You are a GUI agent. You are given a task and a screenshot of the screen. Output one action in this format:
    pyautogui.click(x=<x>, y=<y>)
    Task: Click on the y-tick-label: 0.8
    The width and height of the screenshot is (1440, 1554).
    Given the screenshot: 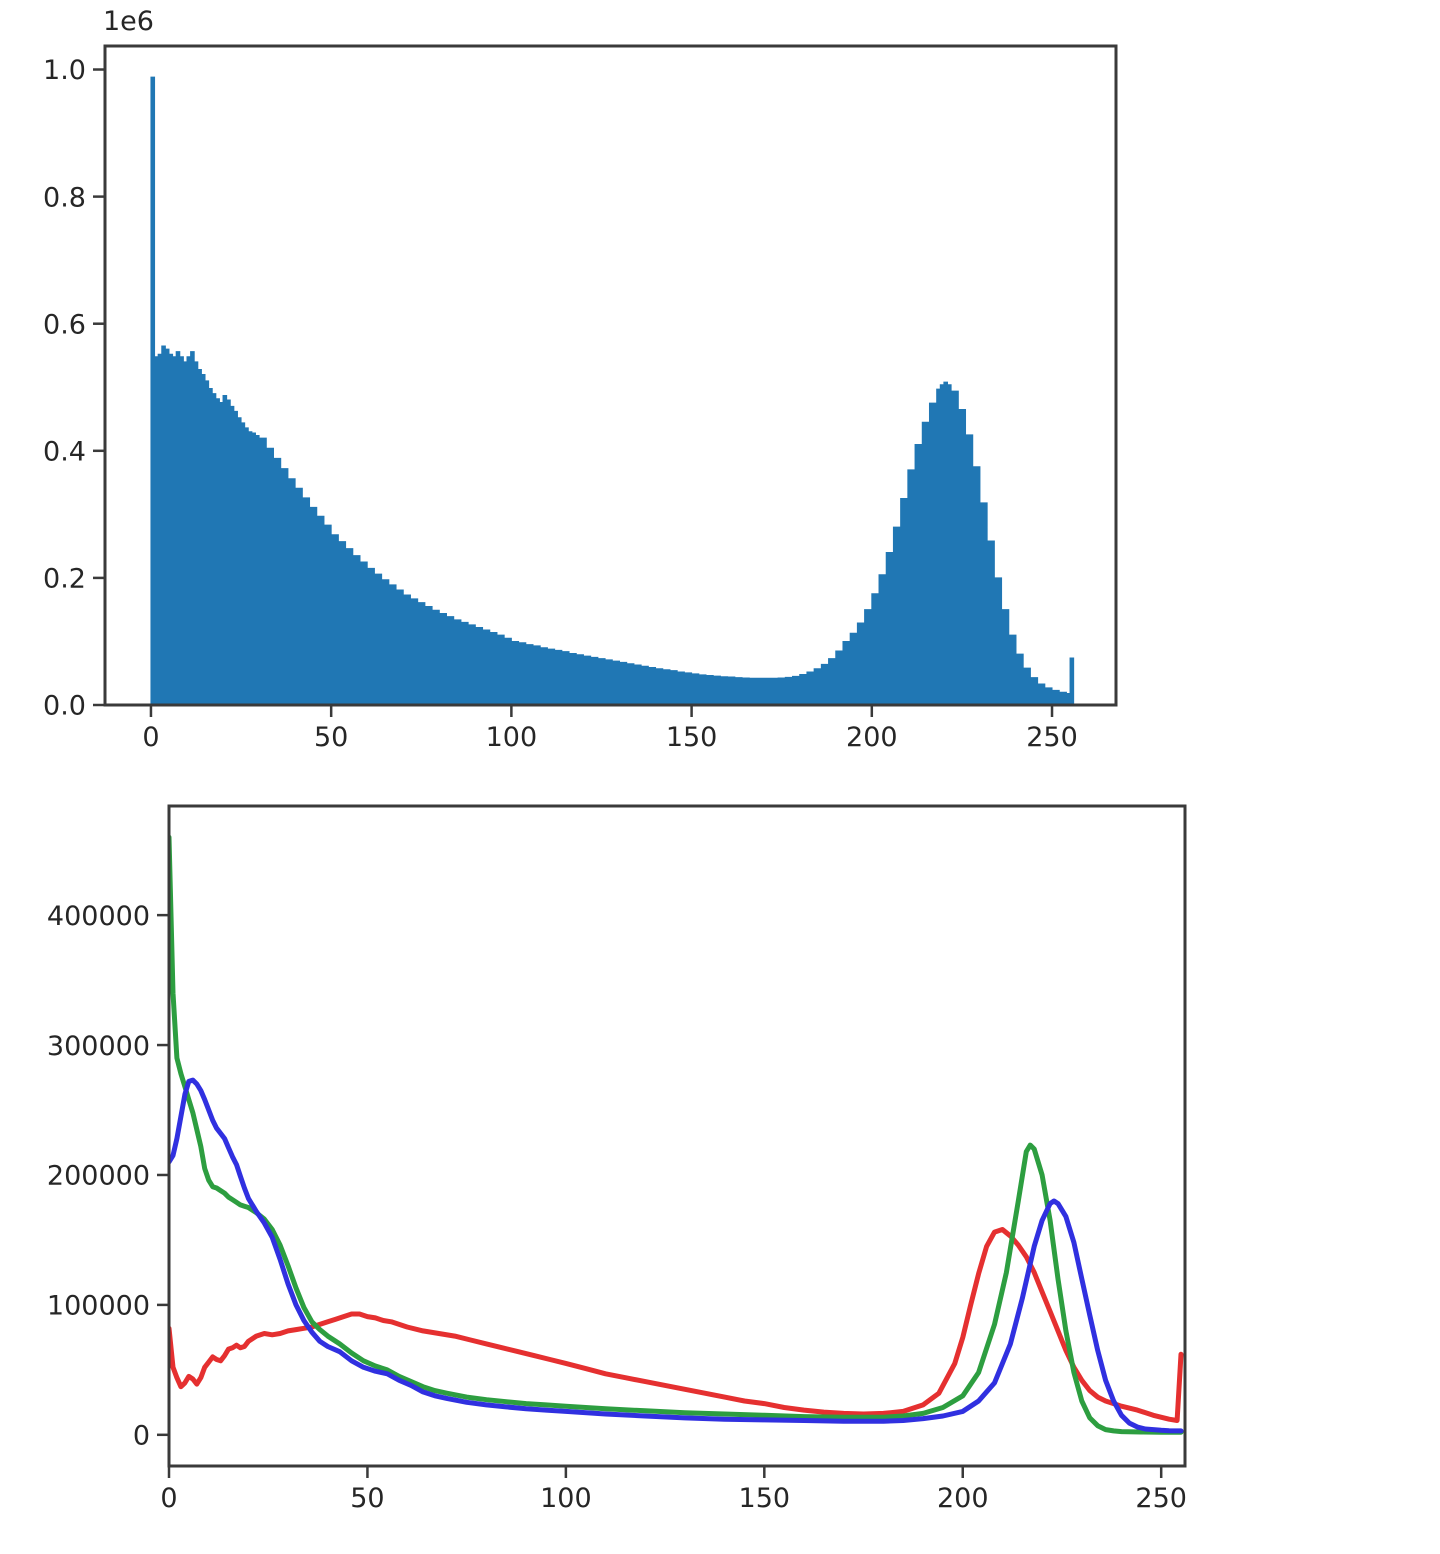 What is the action you would take?
    pyautogui.click(x=64, y=197)
    